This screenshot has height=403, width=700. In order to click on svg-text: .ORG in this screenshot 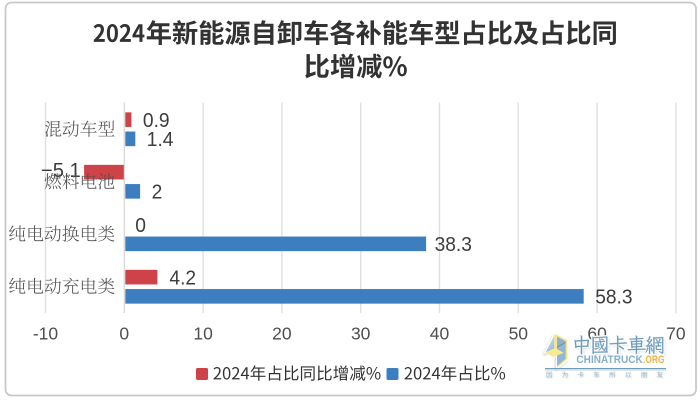, I will do `click(654, 360)`.